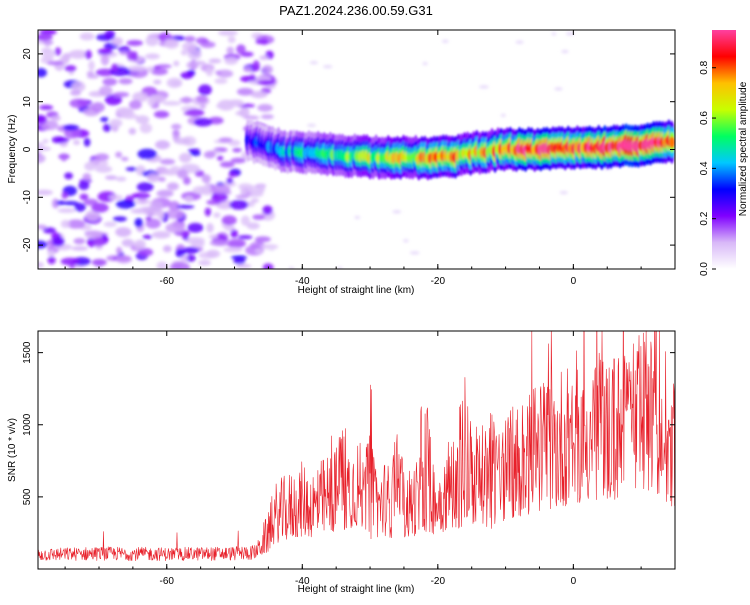 The image size is (750, 605). What do you see at coordinates (356, 10) in the screenshot?
I see `chart-title: PAZ1.2024.236.00.59.G31` at bounding box center [356, 10].